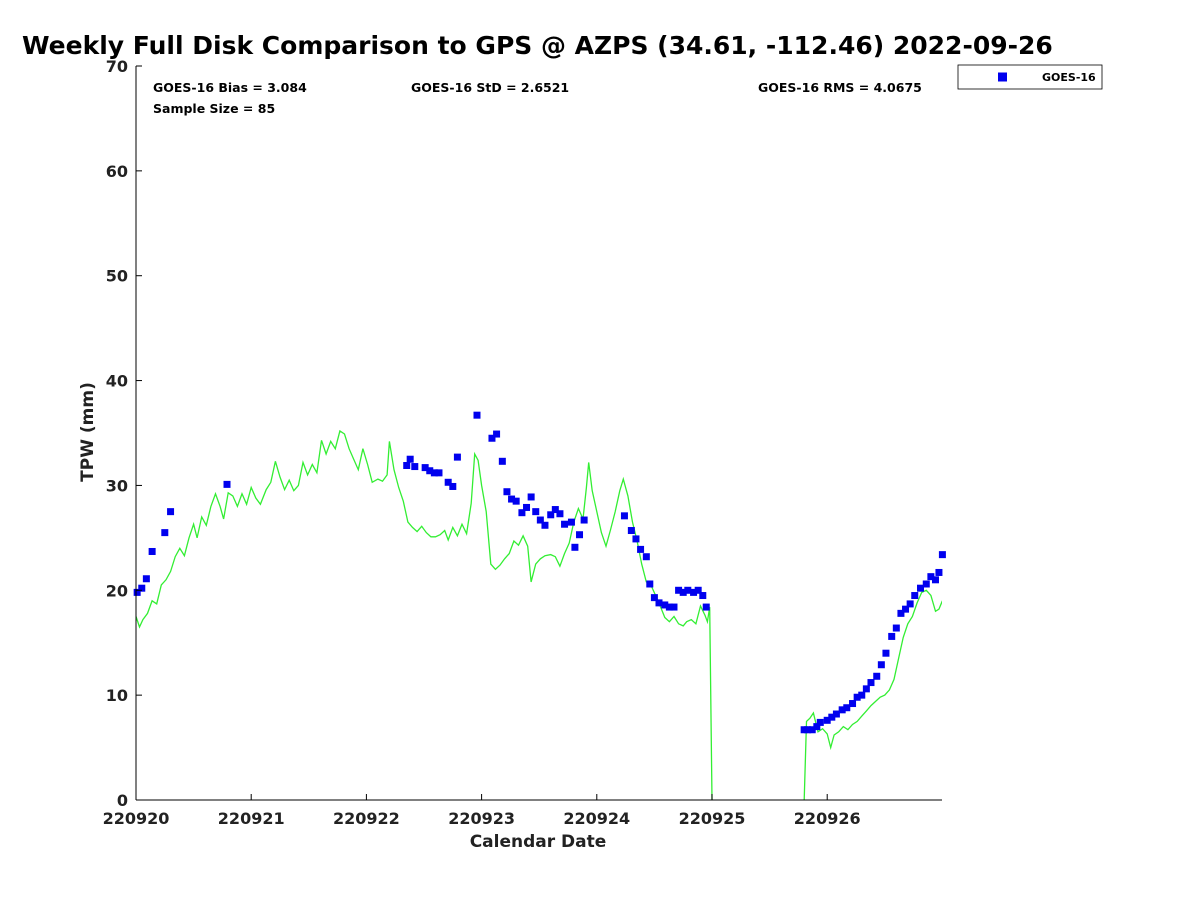 The image size is (1200, 900). I want to click on y-ticks: 0 10 20 30 40 50 60 70, so click(124, 433).